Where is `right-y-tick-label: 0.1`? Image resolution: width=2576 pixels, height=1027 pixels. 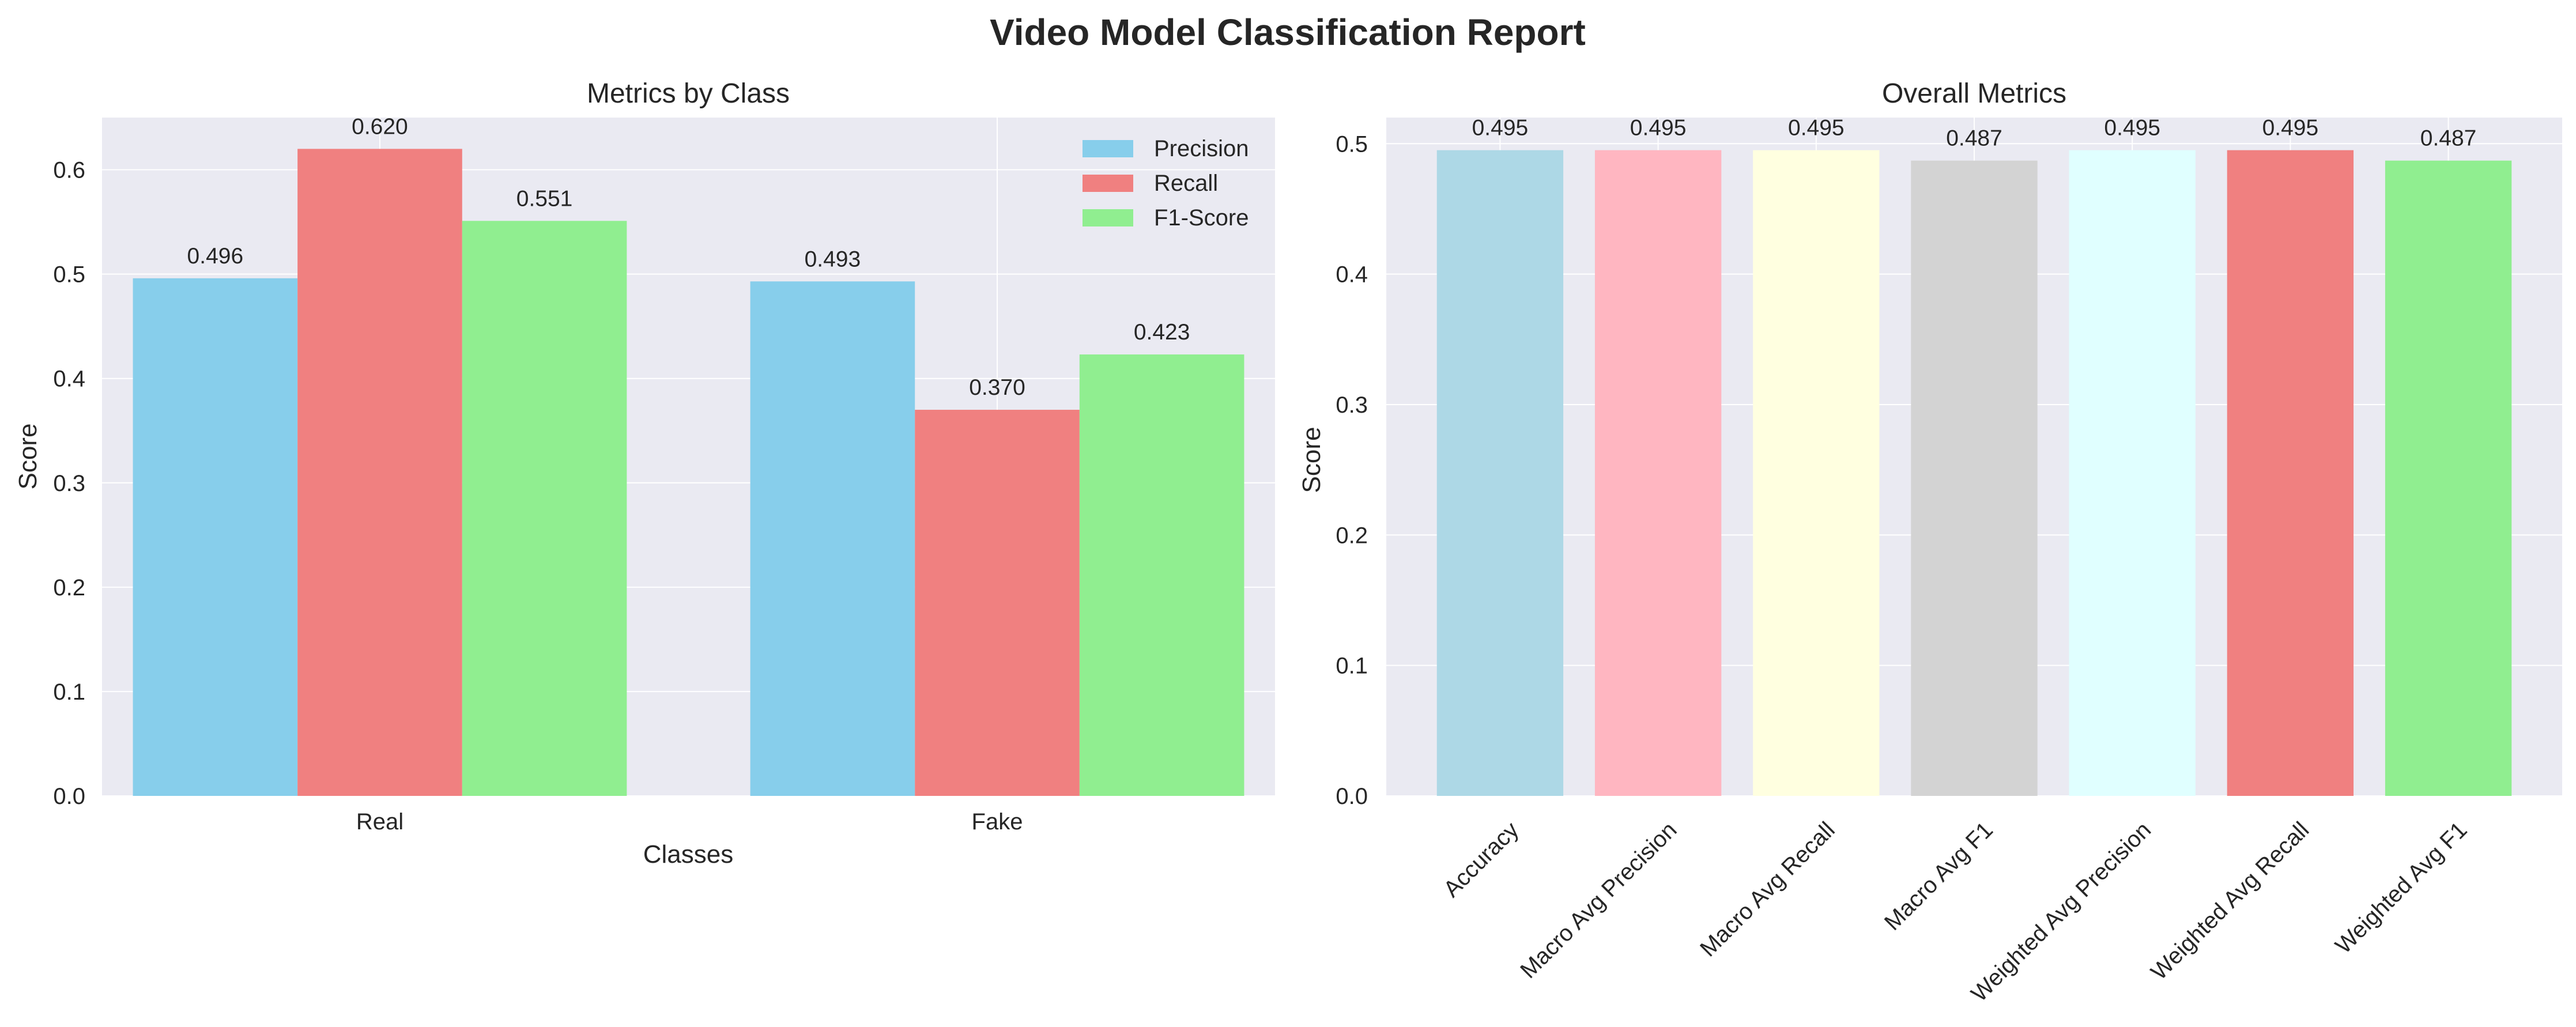 right-y-tick-label: 0.1 is located at coordinates (1352, 666).